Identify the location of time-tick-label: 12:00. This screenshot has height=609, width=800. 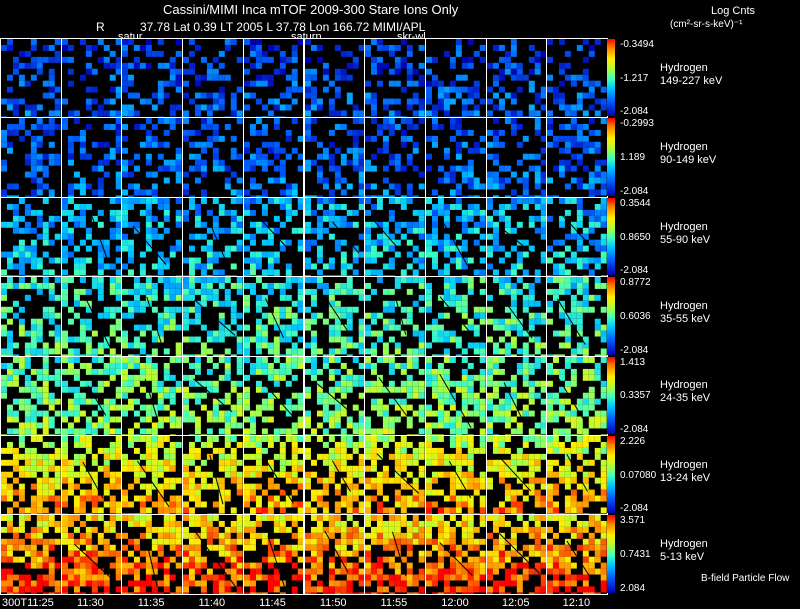
(455, 603).